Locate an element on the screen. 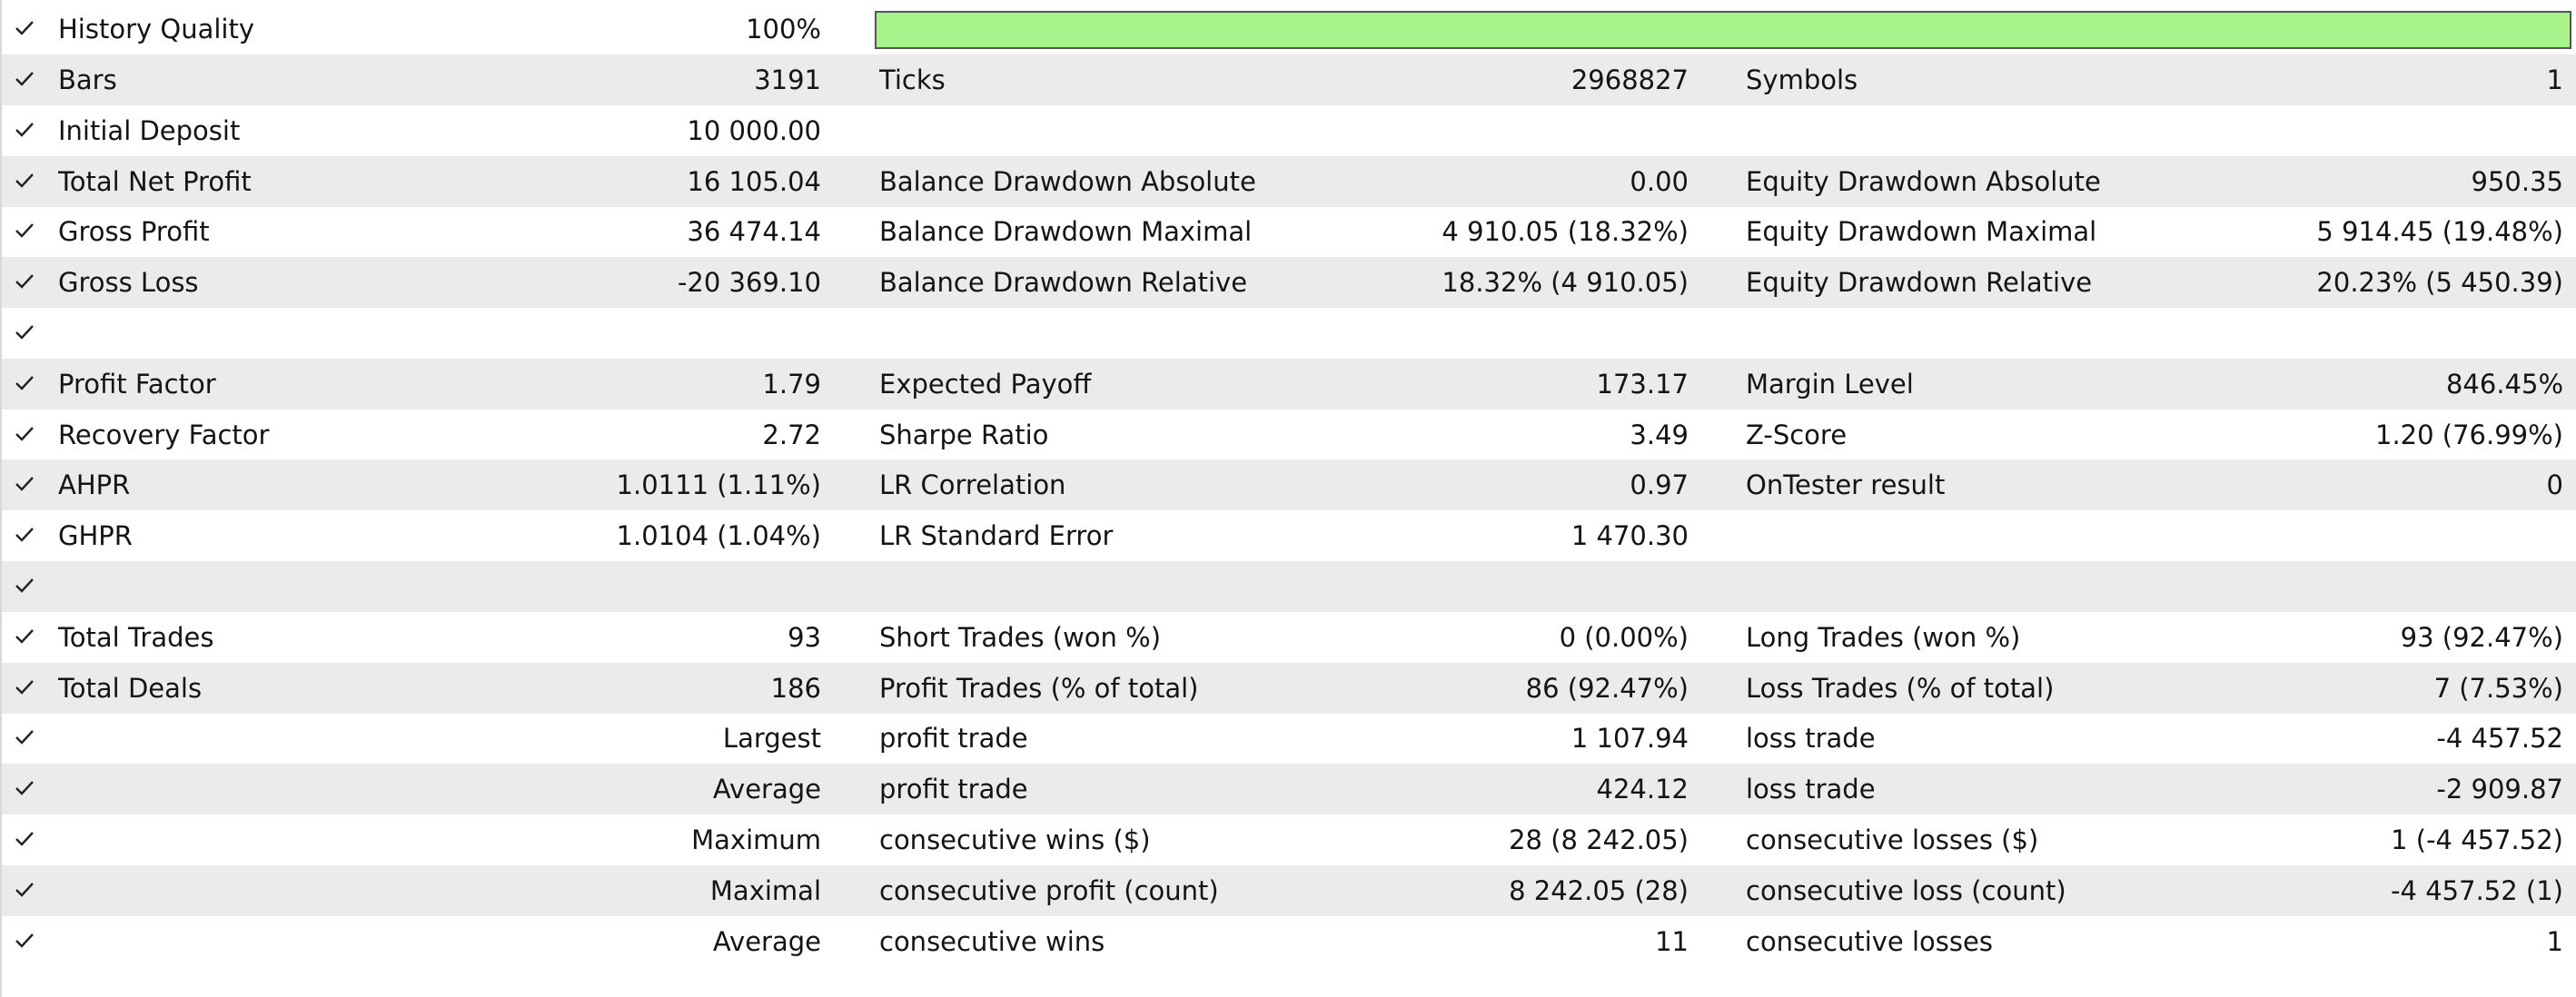 Image resolution: width=2576 pixels, height=997 pixels. value-col3: 1.20 (76.99%) is located at coordinates (2469, 434).